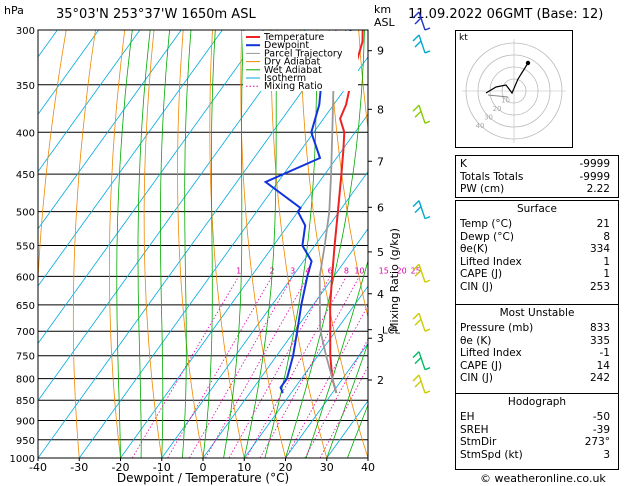 The width and height of the screenshot is (629, 486). What do you see at coordinates (488, 117) in the screenshot?
I see `hodograph-ring-label: 30` at bounding box center [488, 117].